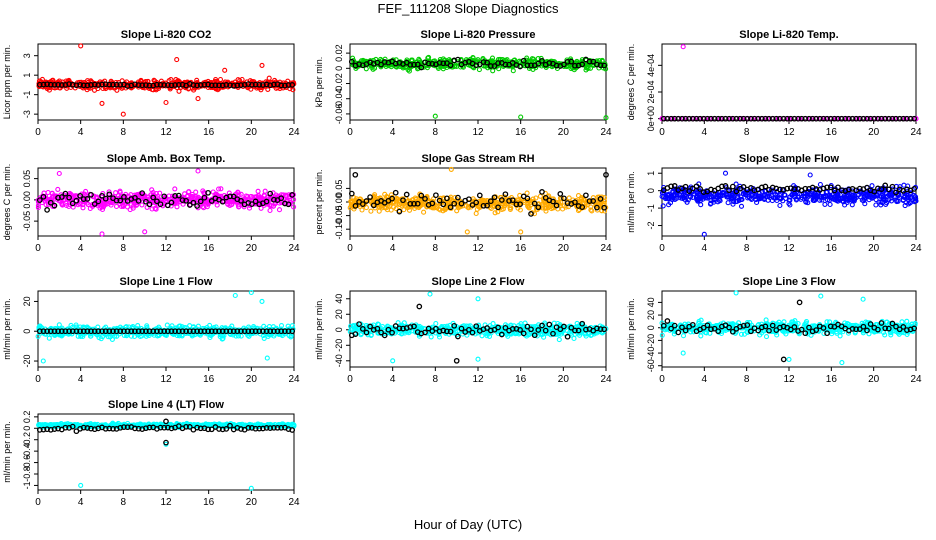 The width and height of the screenshot is (936, 540). What do you see at coordinates (789, 159) in the screenshot?
I see `panel-title: Slope Sample Flow` at bounding box center [789, 159].